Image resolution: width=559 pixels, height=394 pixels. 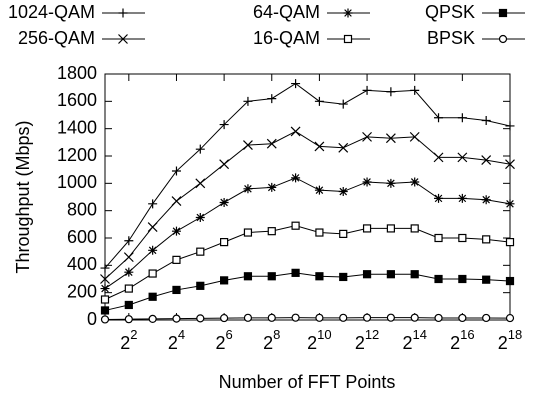 I want to click on legend-label: QPSK, so click(x=450, y=12).